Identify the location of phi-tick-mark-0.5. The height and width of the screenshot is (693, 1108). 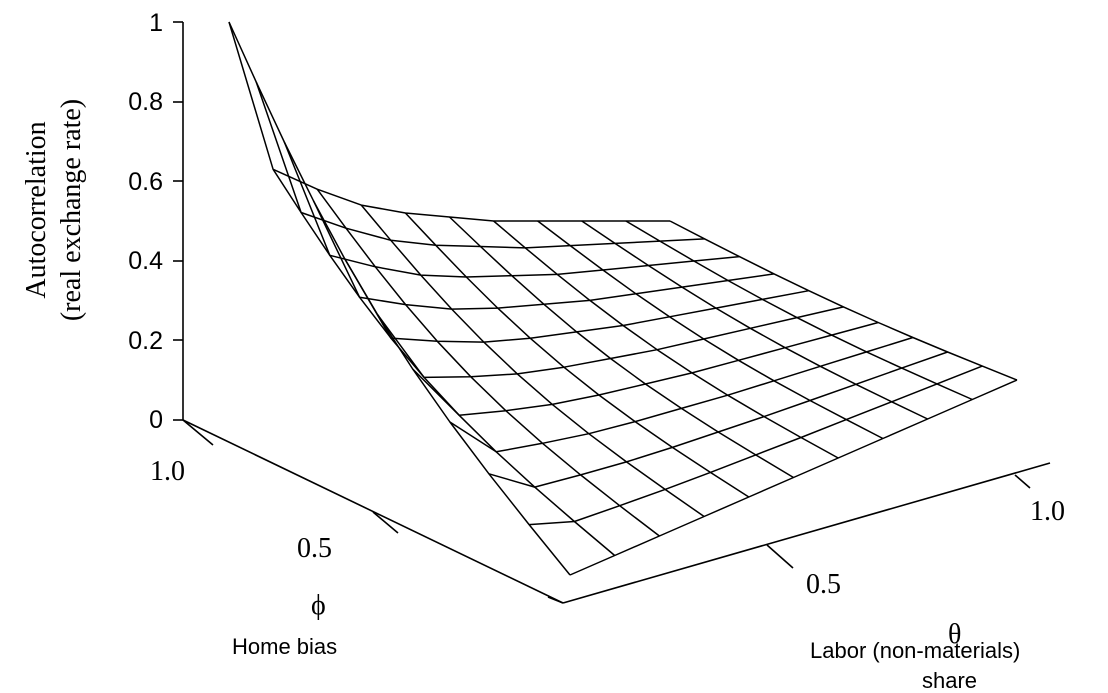
(385, 522).